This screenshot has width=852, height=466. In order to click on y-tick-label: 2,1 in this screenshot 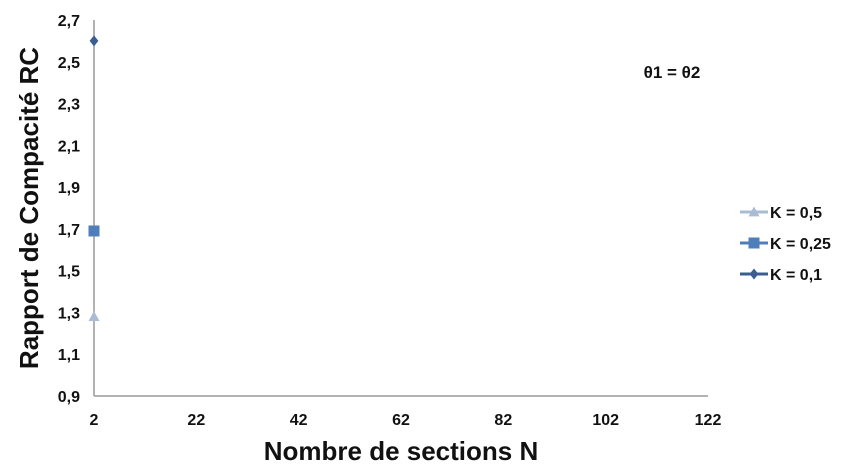, I will do `click(69, 146)`.